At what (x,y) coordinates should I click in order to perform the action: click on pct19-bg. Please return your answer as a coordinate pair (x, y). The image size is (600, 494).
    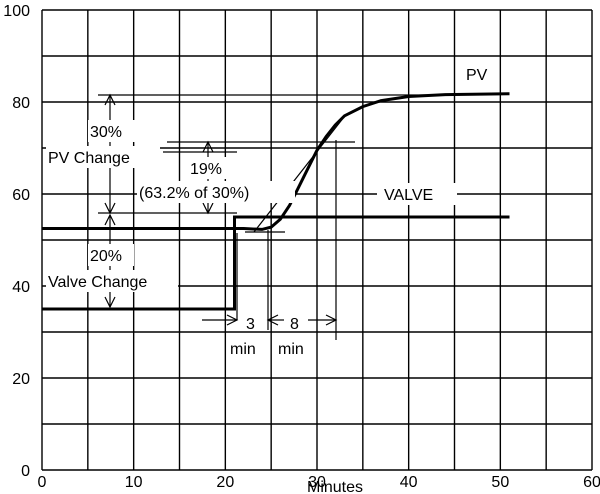
    Looking at the image, I should click on (211, 168).